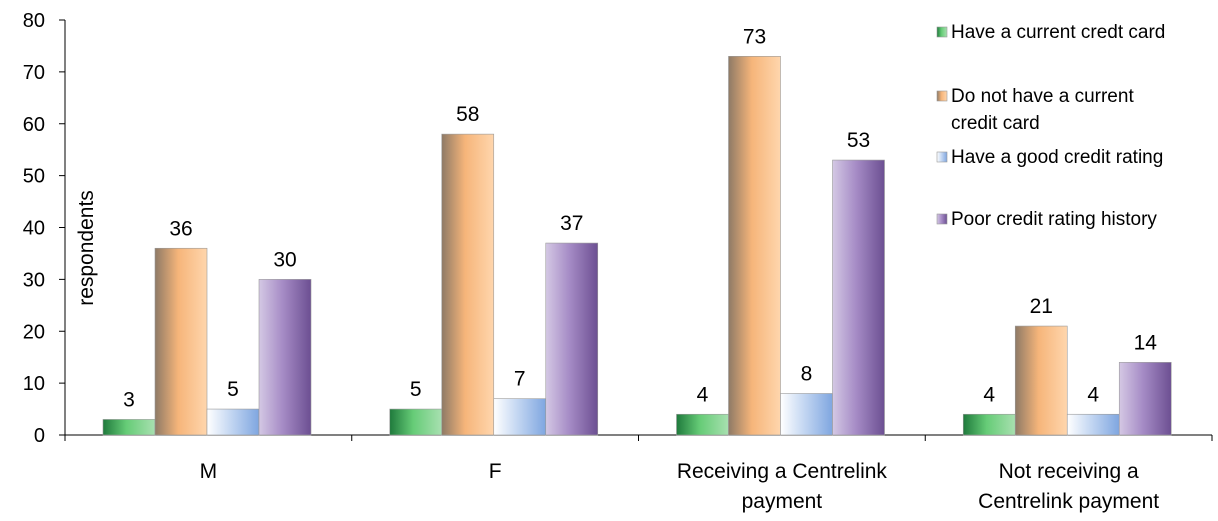 The height and width of the screenshot is (521, 1218). I want to click on category-label: Not receiving a, so click(1069, 471).